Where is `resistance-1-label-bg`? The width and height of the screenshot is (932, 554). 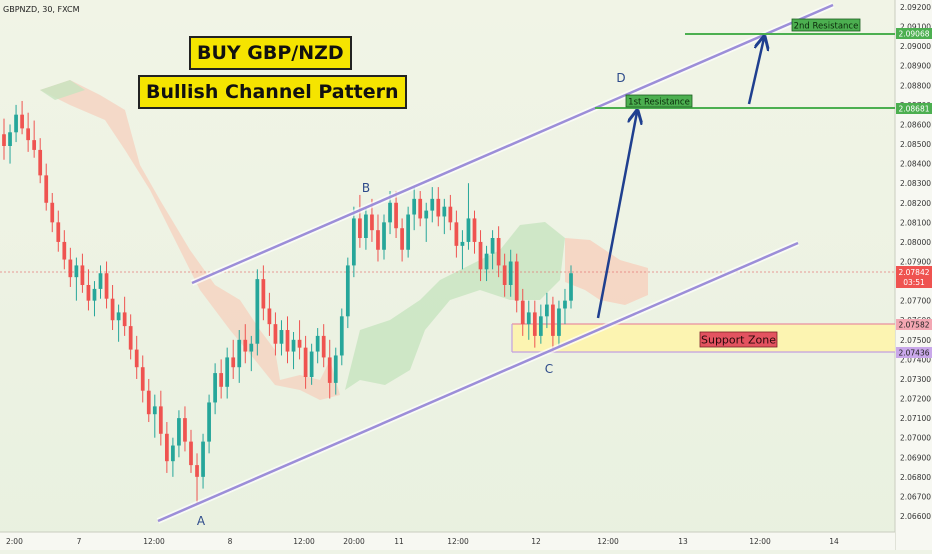
resistance-1-label-bg is located at coordinates (659, 101).